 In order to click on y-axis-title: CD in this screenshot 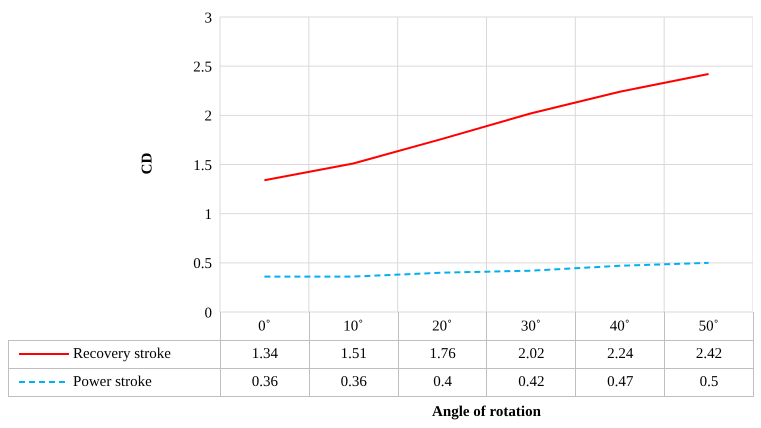, I will do `click(148, 163)`.